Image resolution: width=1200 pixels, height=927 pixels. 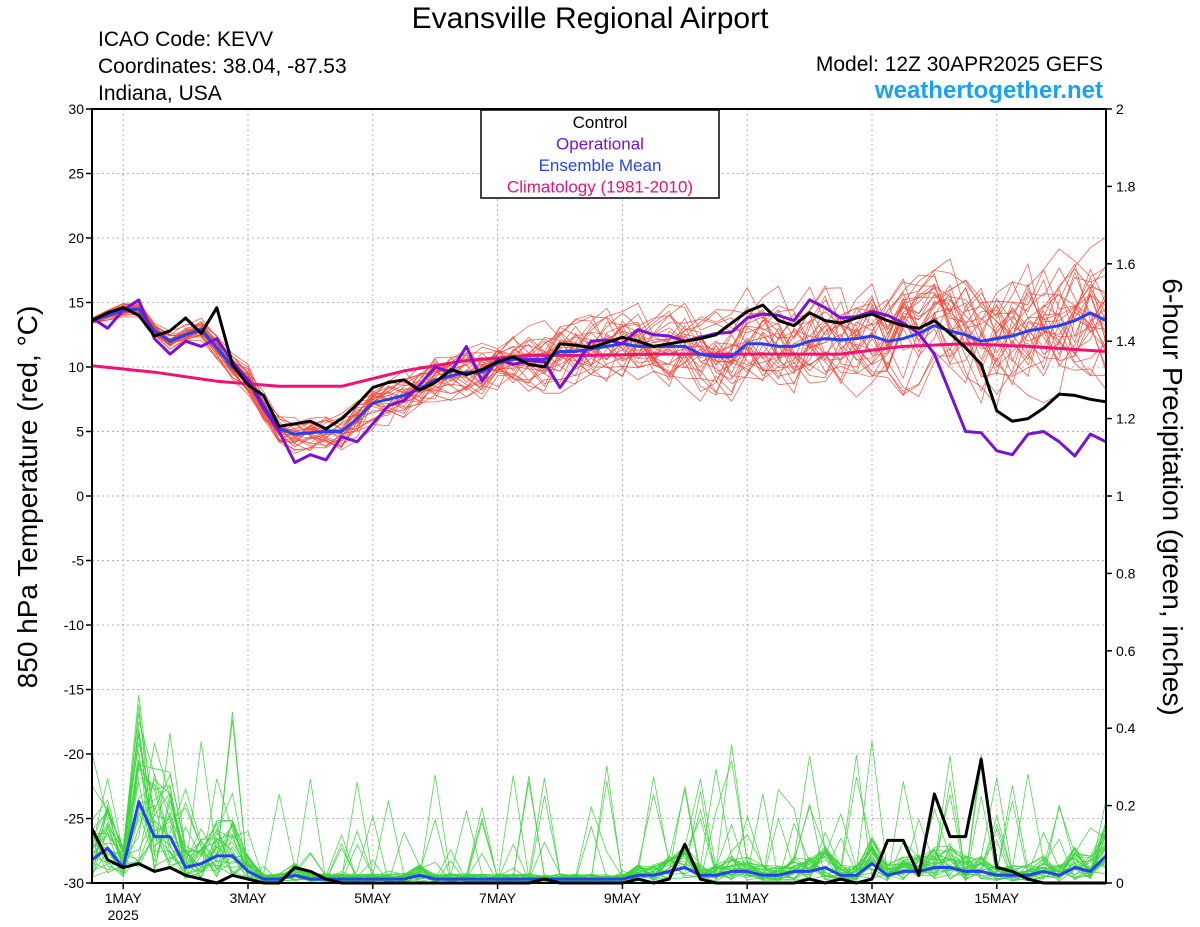 I want to click on y-tick-label: -20, so click(x=74, y=754).